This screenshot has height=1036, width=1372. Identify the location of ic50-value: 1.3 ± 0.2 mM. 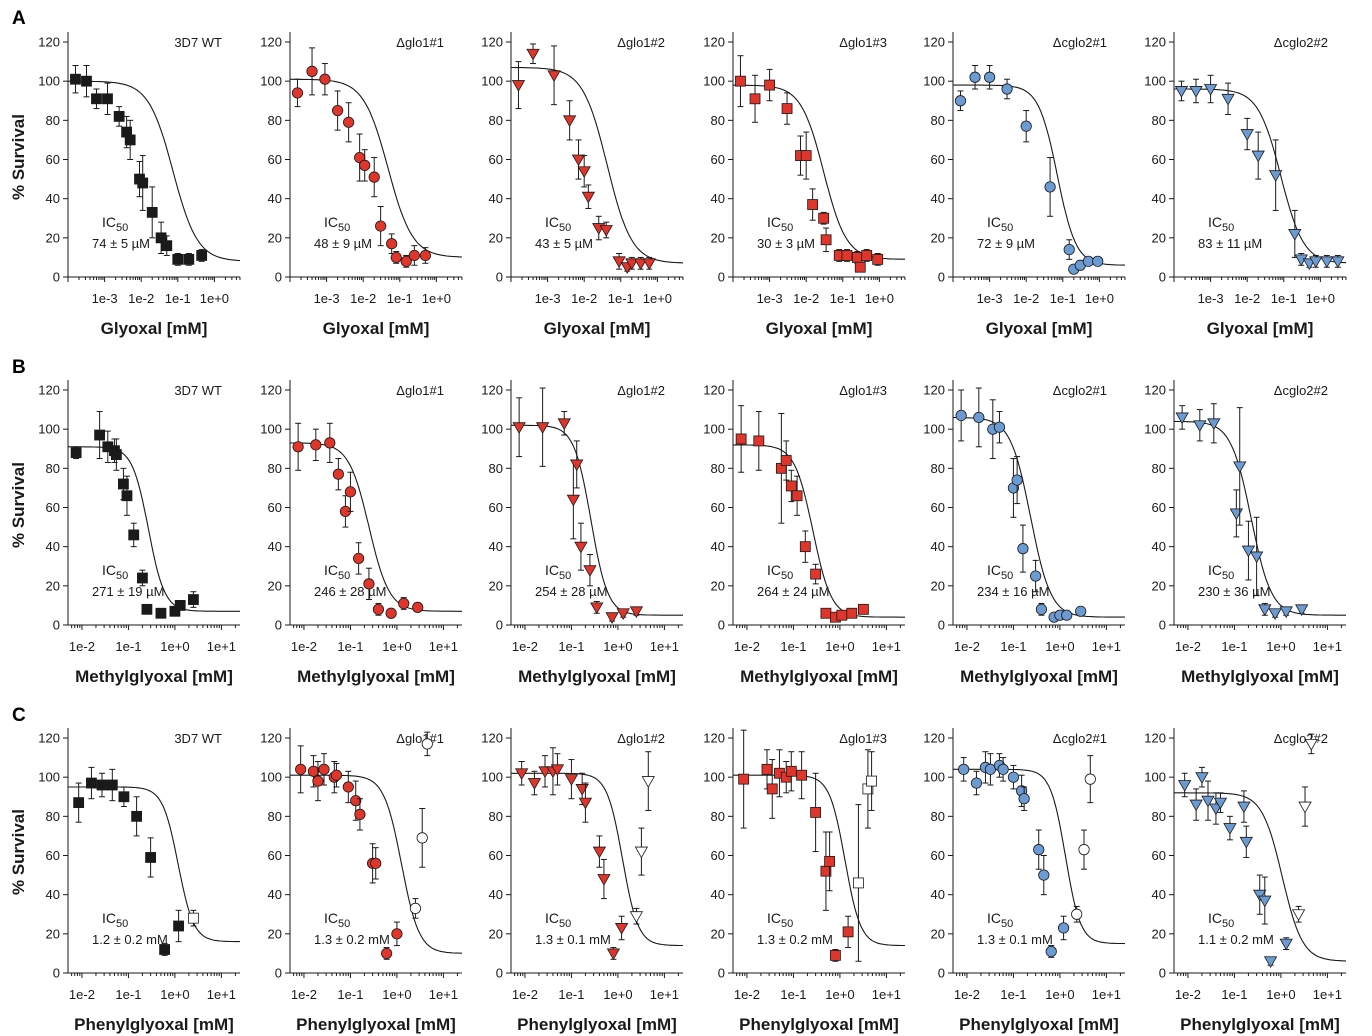
(795, 939).